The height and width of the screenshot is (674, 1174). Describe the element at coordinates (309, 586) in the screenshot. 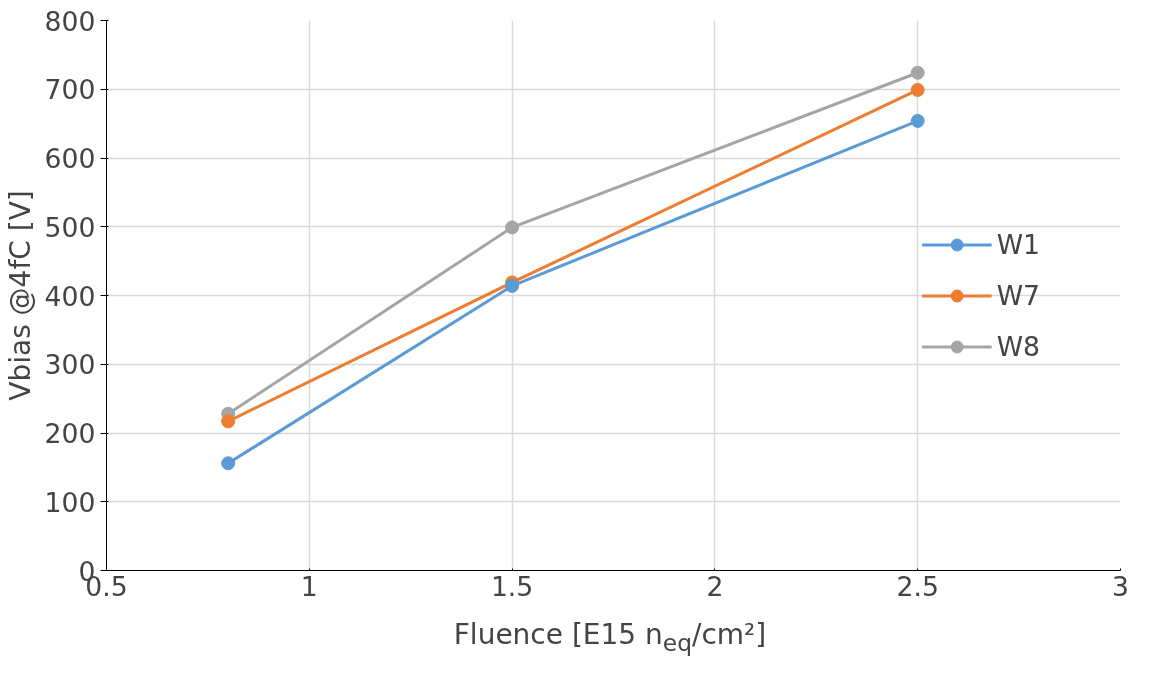

I see `x-tick-label: 1` at that location.